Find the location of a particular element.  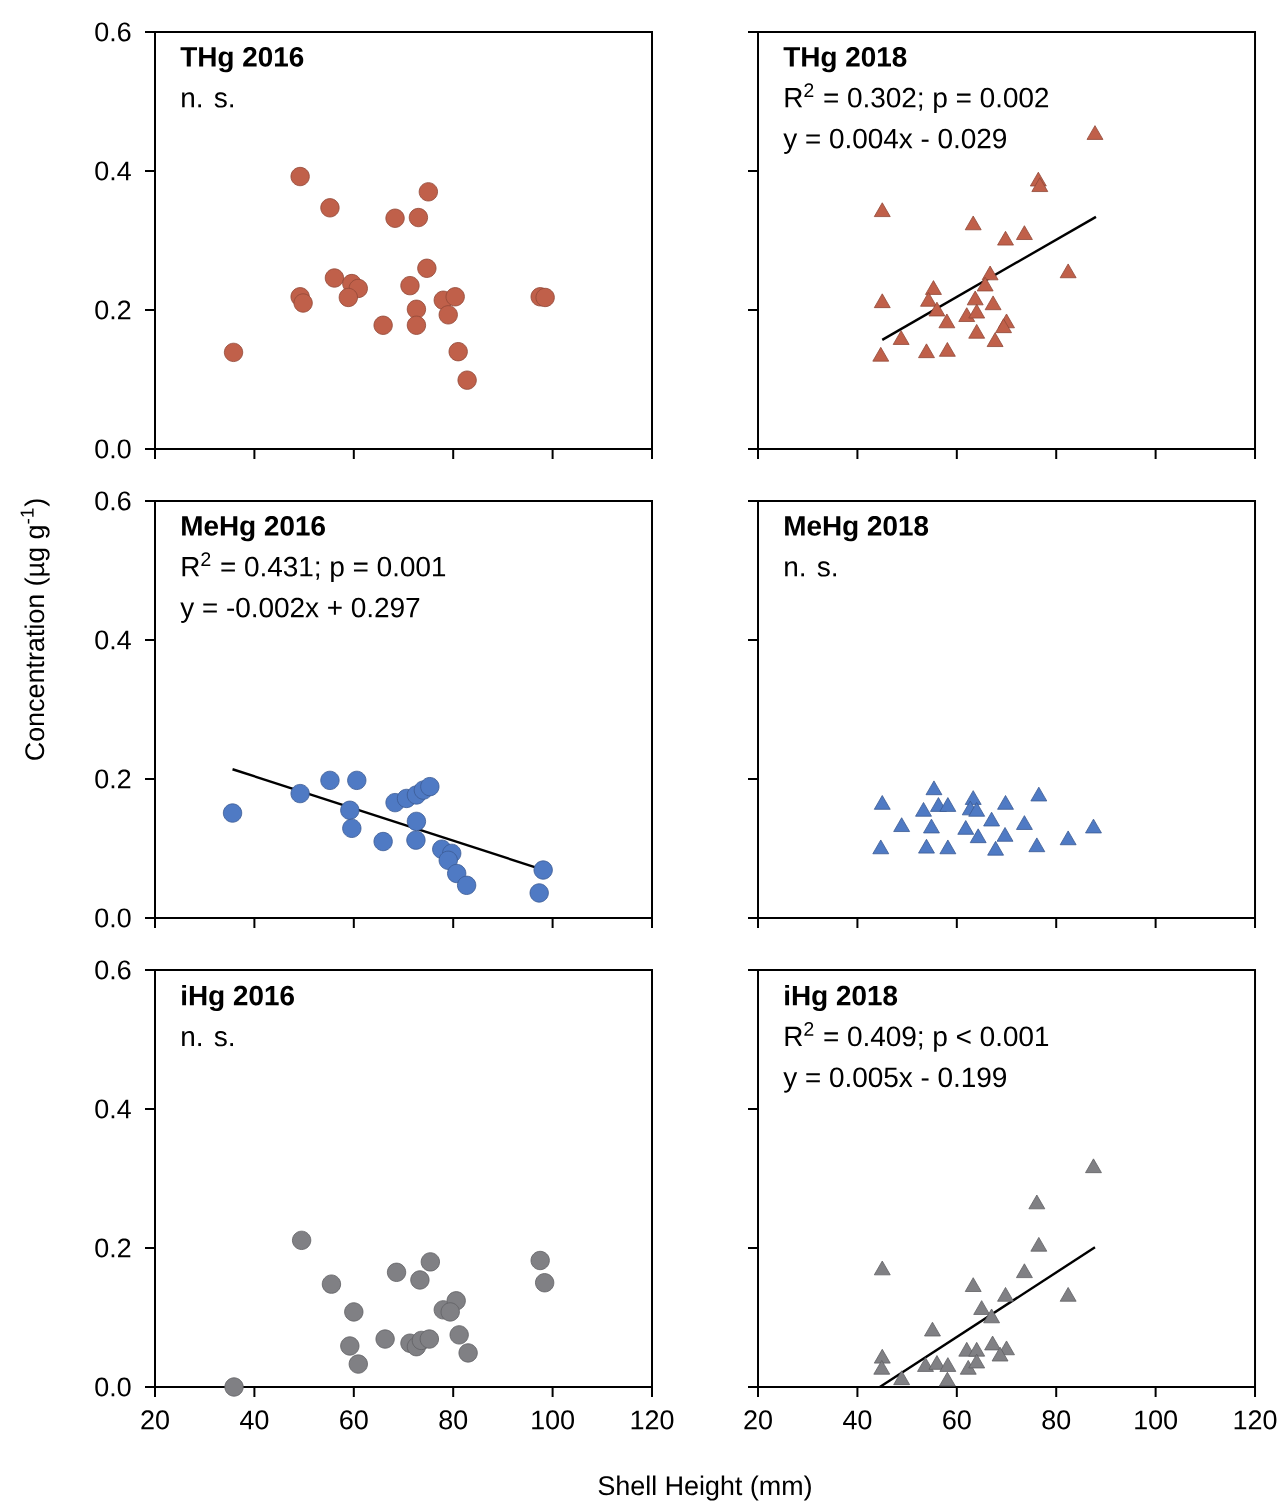

x-tick-label: 100 is located at coordinates (1156, 1420).